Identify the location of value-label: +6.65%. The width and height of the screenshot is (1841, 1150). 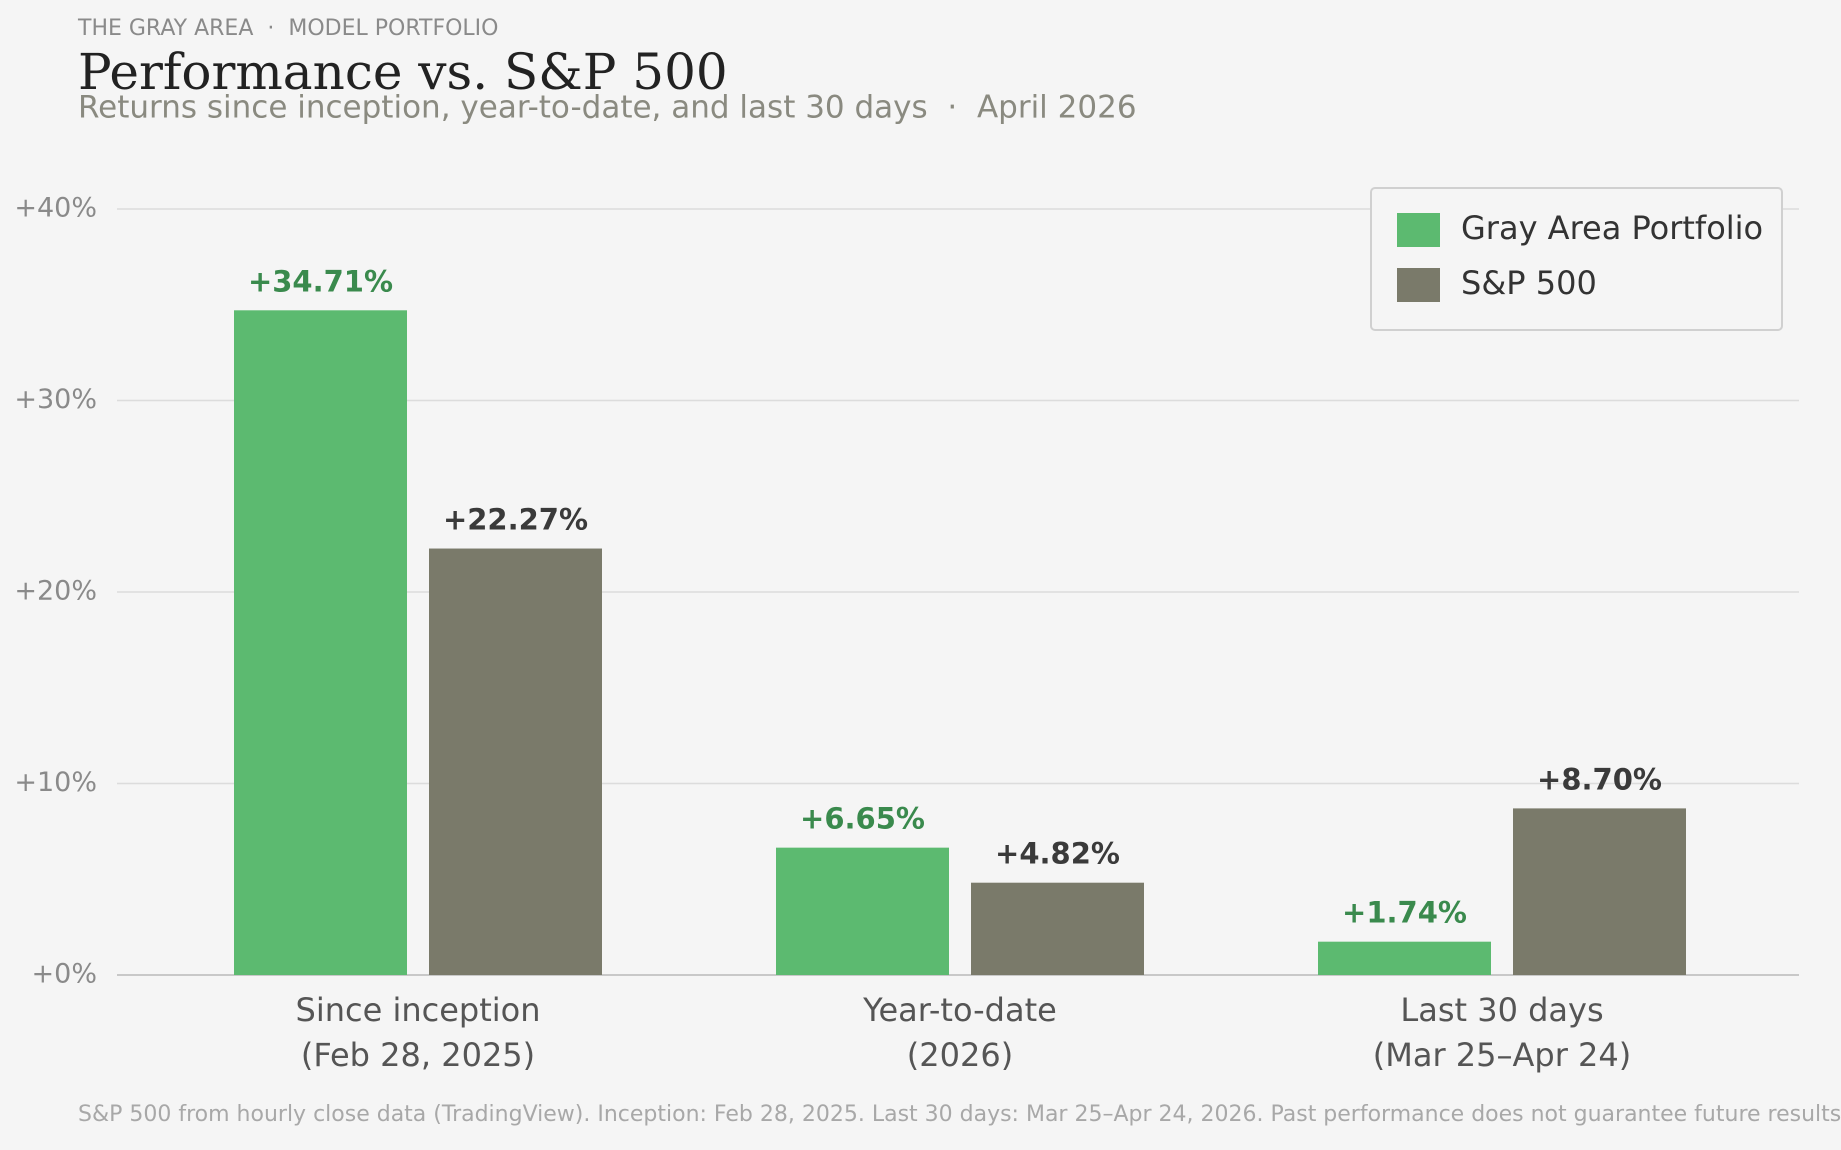
(862, 819).